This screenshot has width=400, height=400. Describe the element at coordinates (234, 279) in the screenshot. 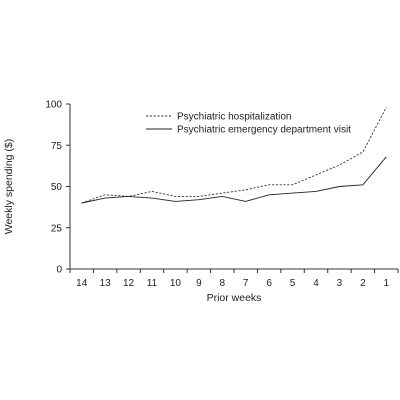

I see `x-ticks: 14 13 12 11 10 9 8 7 6 5 4 3 2 1` at that location.